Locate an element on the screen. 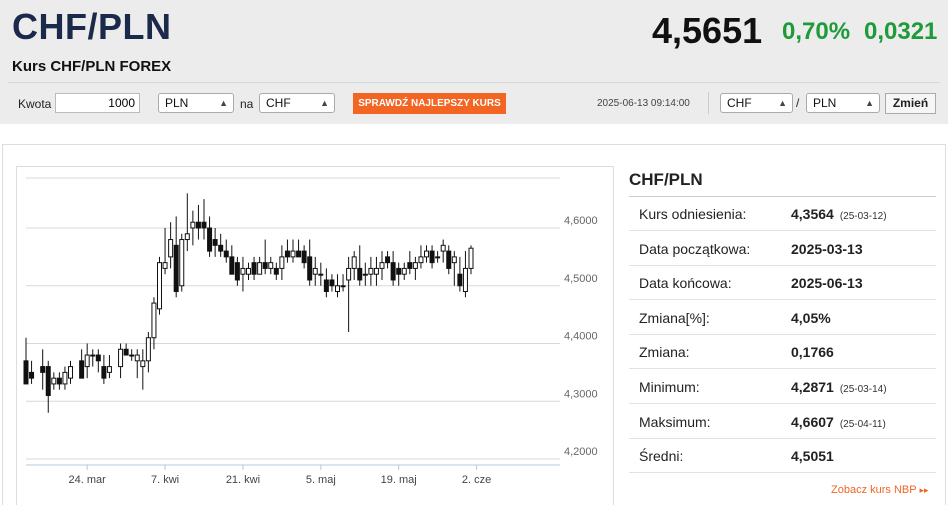 The width and height of the screenshot is (948, 505). nbp-link-label: Zobacz kurs NBP is located at coordinates (874, 490).